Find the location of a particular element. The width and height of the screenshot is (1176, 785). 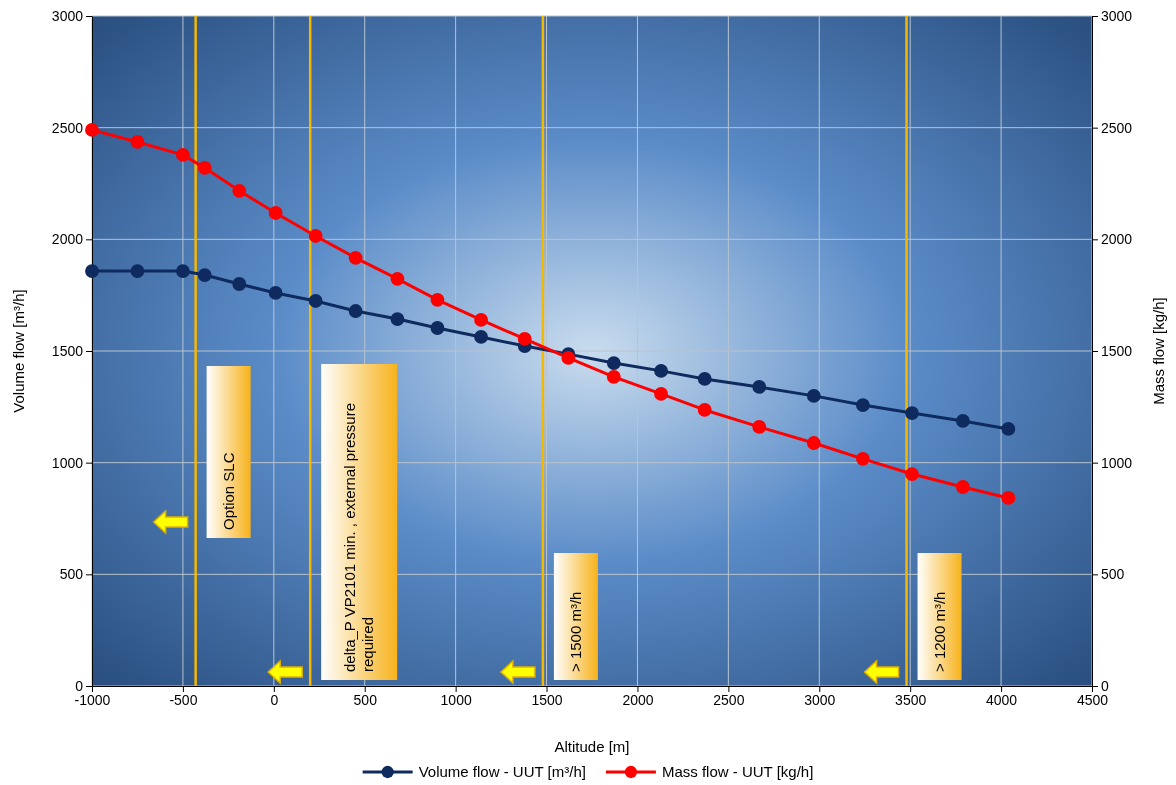

ref-line-label: delta_P VP2101 min. , external pressure required is located at coordinates (359, 537).